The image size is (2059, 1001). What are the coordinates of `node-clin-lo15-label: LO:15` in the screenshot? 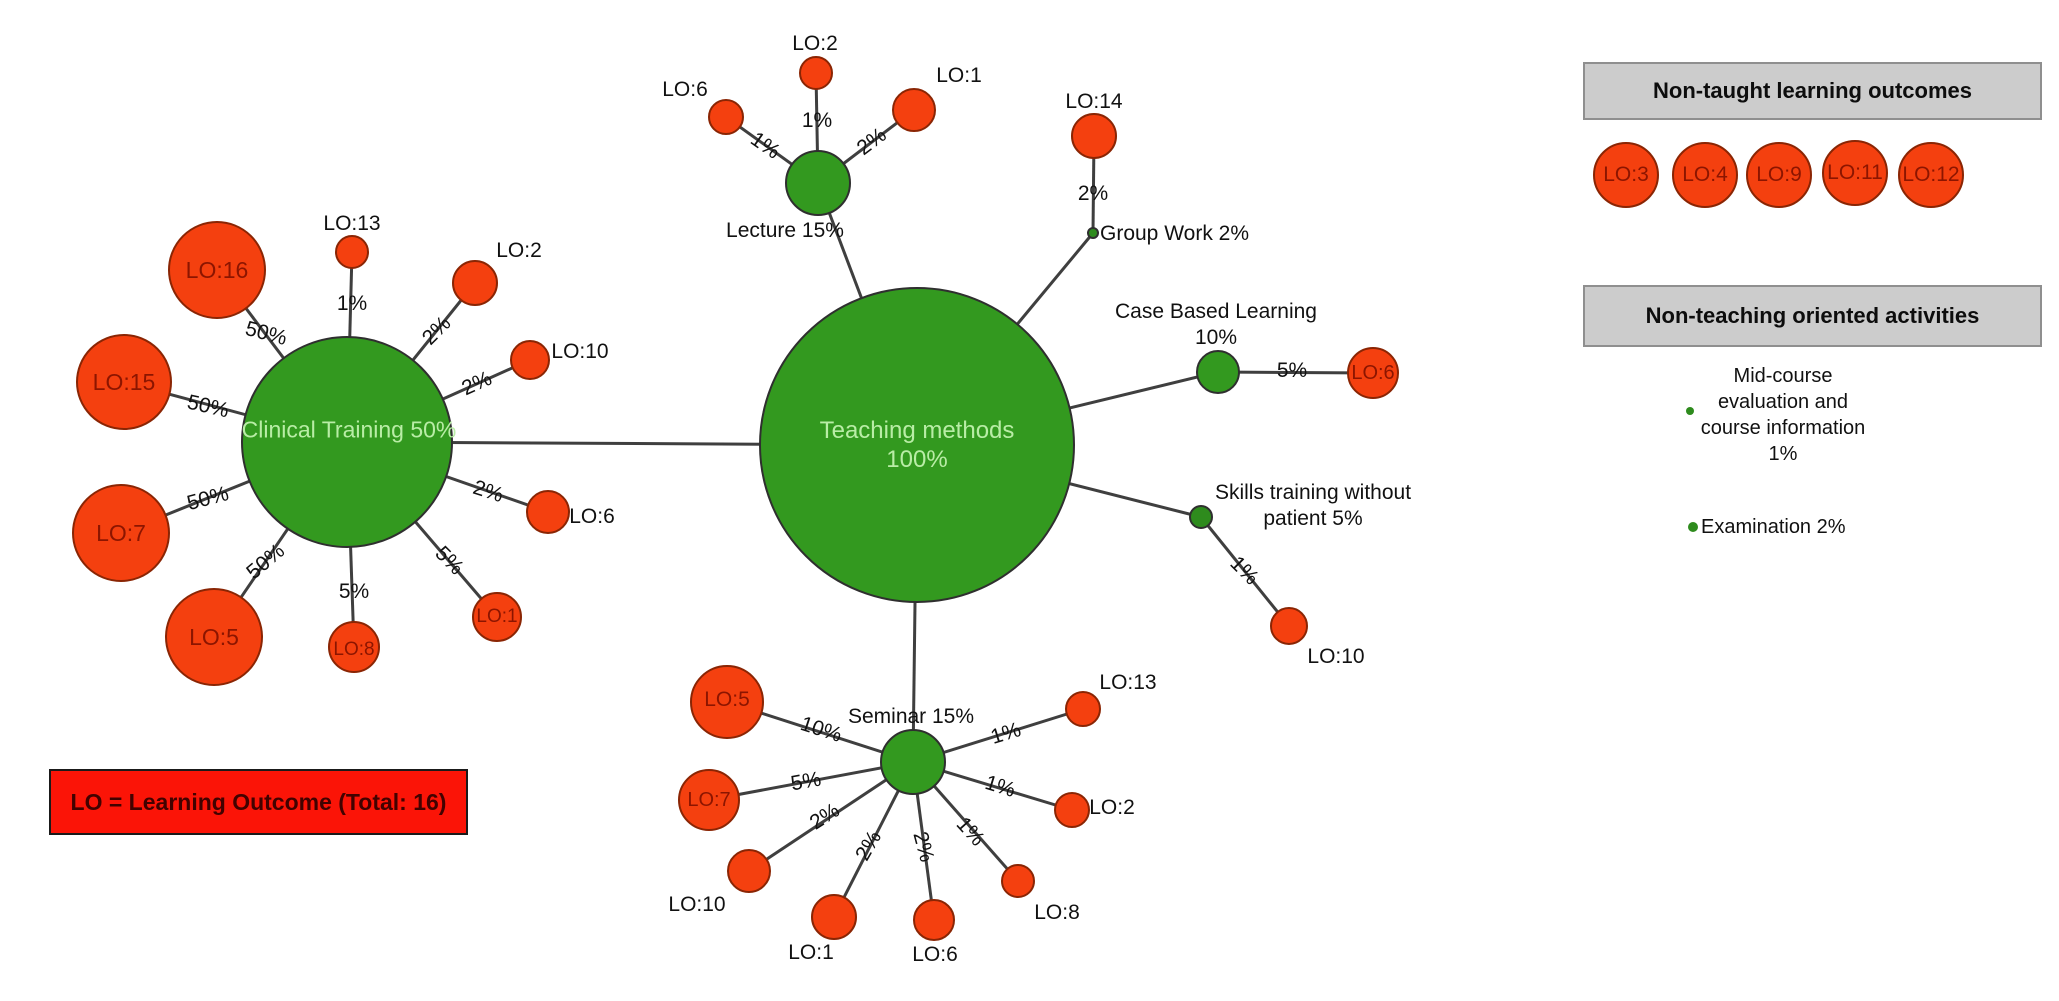 It's located at (124, 382).